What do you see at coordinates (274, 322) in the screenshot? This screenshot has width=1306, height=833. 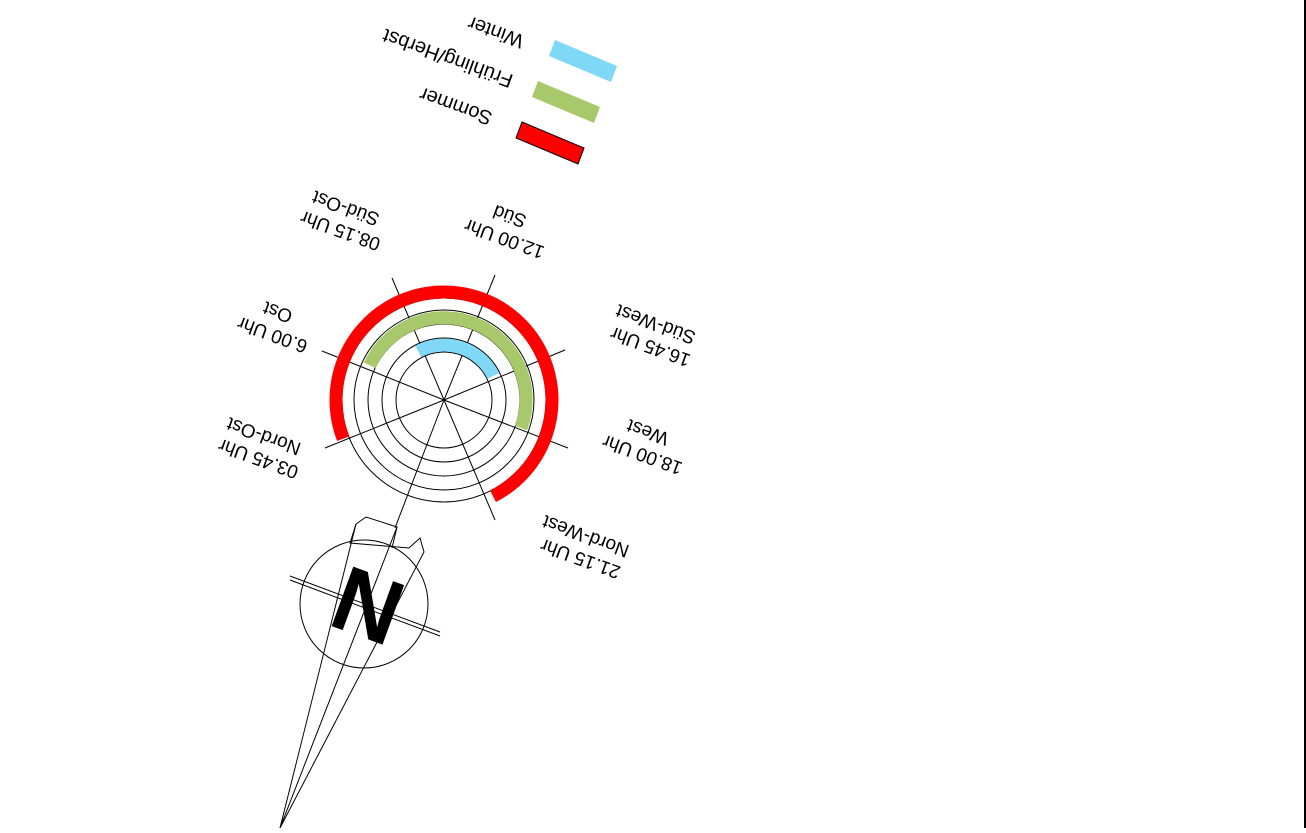 I see `label-ost: 6.00 Uhr Ost` at bounding box center [274, 322].